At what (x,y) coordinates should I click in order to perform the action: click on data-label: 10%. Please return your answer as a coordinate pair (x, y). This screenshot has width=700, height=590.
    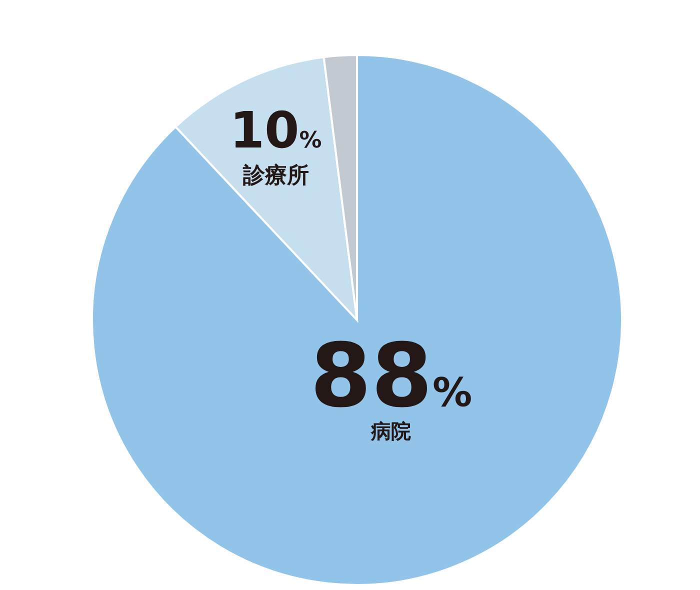
    Looking at the image, I should click on (276, 130).